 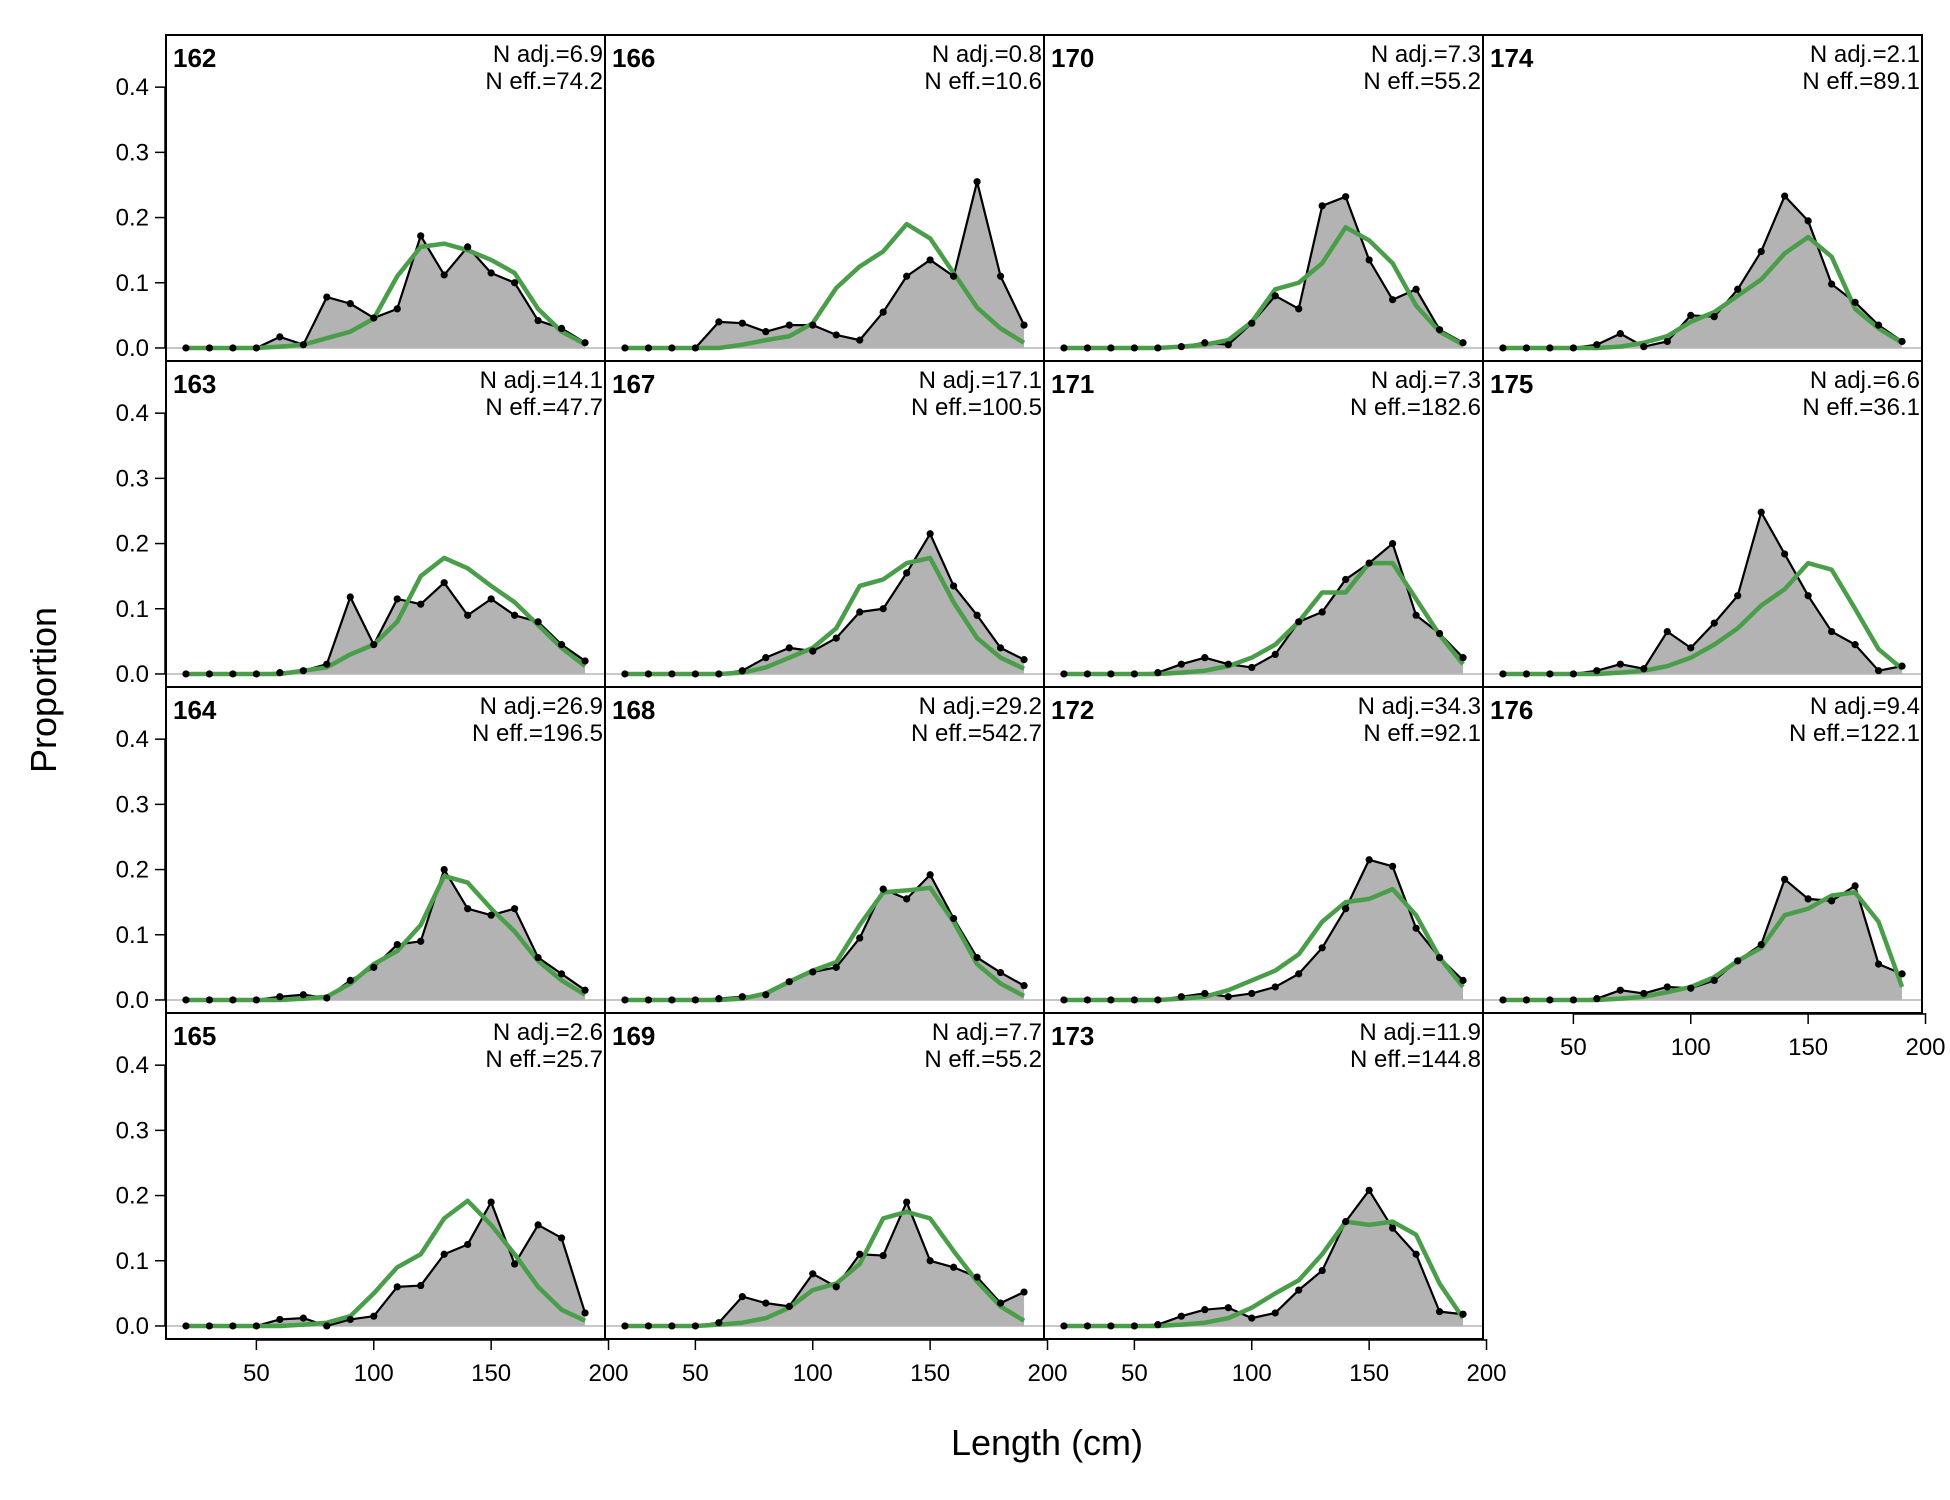 What do you see at coordinates (1512, 58) in the screenshot?
I see `panel-id-label: 174` at bounding box center [1512, 58].